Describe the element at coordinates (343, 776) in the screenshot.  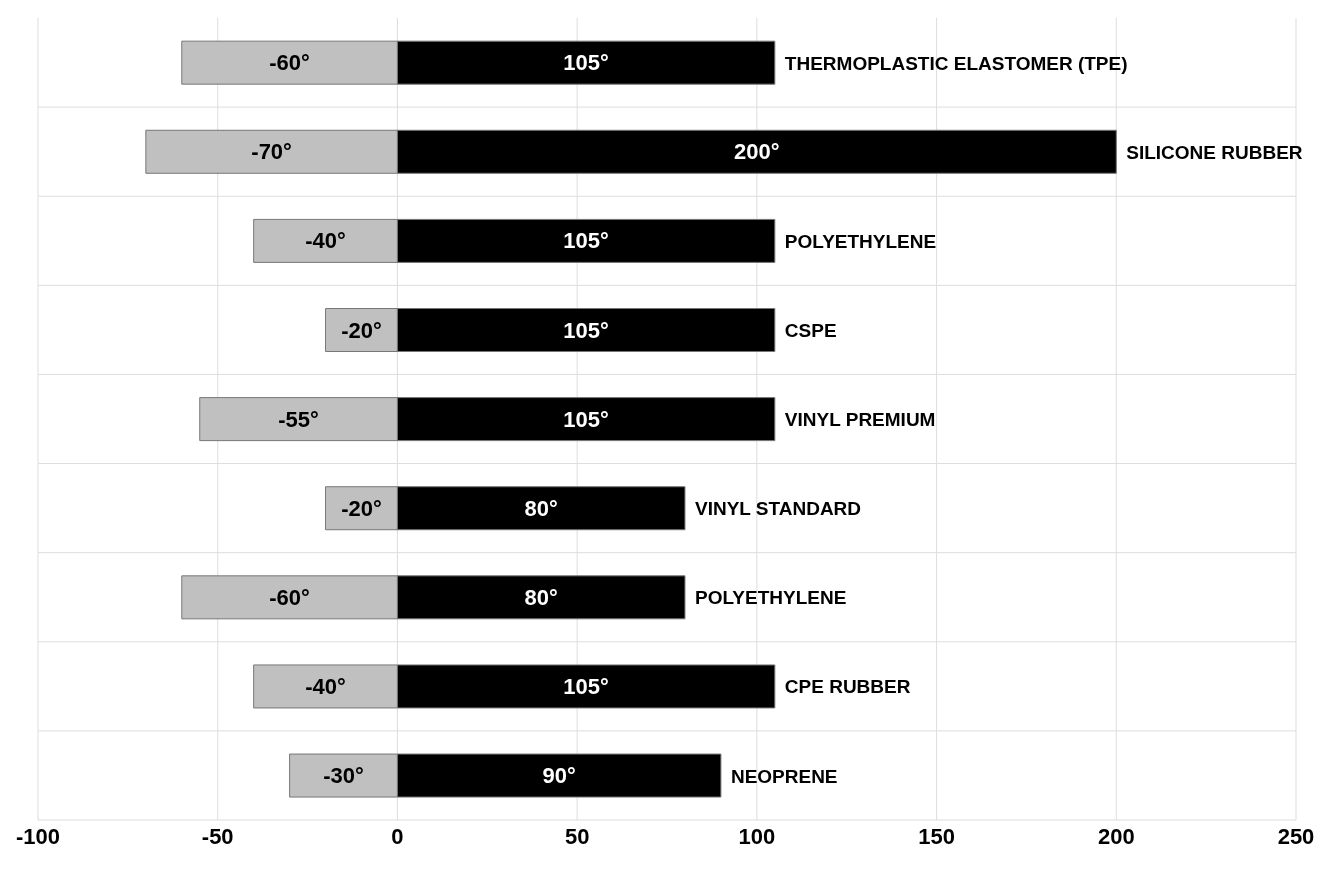
I see `data-label: -30°` at that location.